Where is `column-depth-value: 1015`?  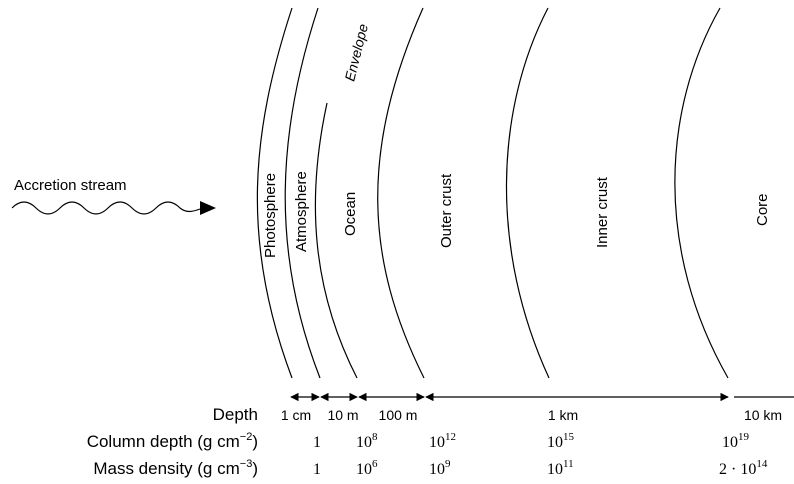
column-depth-value: 1015 is located at coordinates (561, 441).